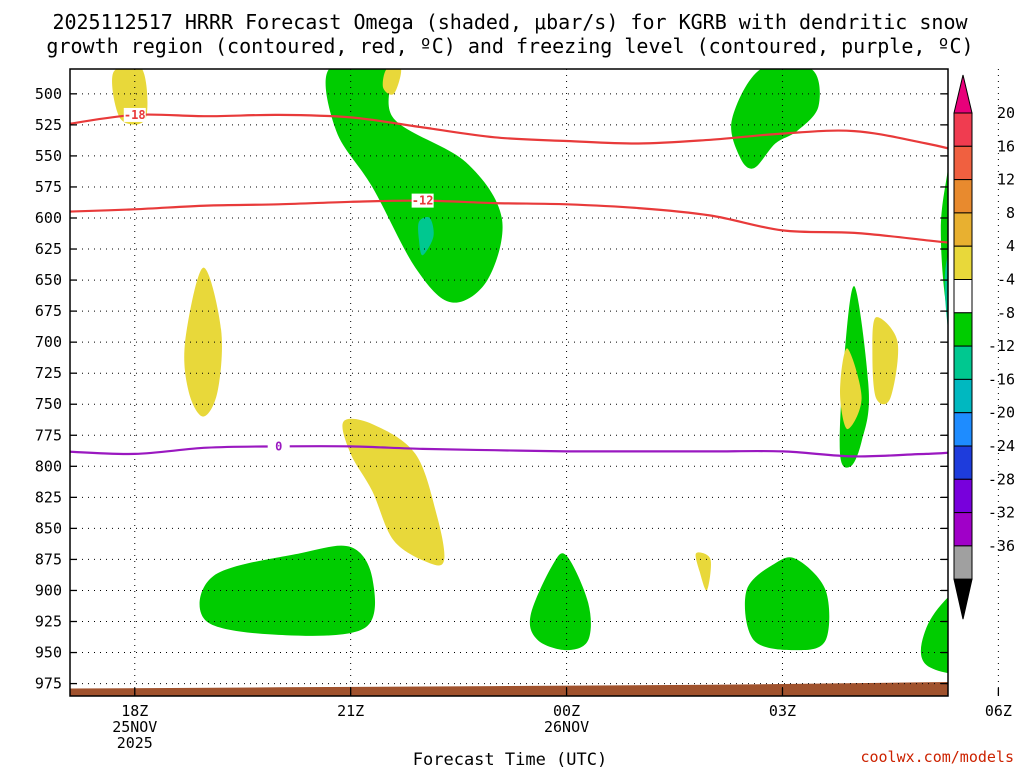 The height and width of the screenshot is (768, 1024). Describe the element at coordinates (1010, 213) in the screenshot. I see `colorbar-label-8: 8` at that location.